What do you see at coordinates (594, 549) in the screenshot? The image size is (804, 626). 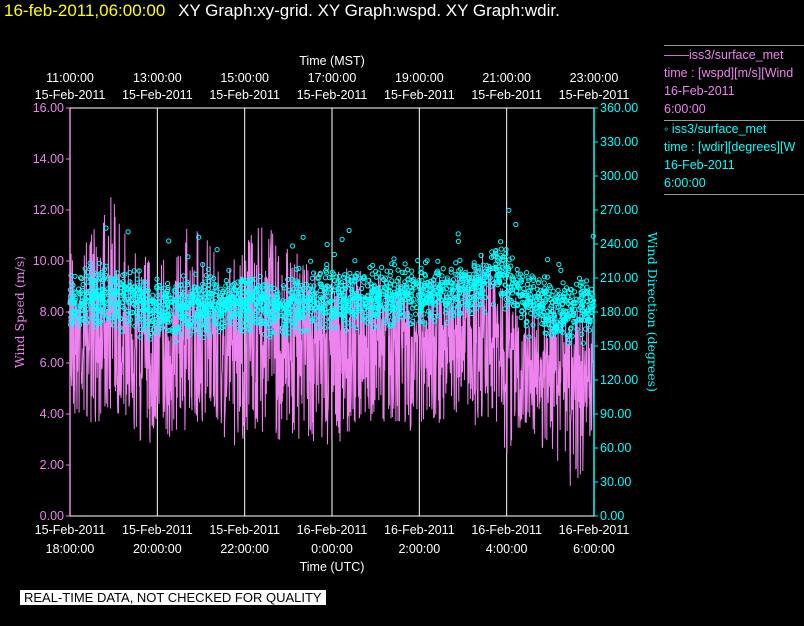 I see `bottom-tick-time: 6:00:00` at bounding box center [594, 549].